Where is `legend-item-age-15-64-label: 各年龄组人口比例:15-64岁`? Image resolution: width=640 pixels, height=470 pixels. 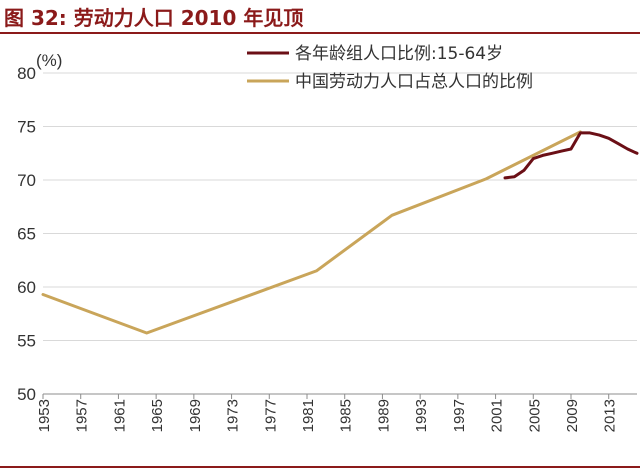
legend-item-age-15-64-label: 各年龄组人口比例:15-64岁 is located at coordinates (399, 54).